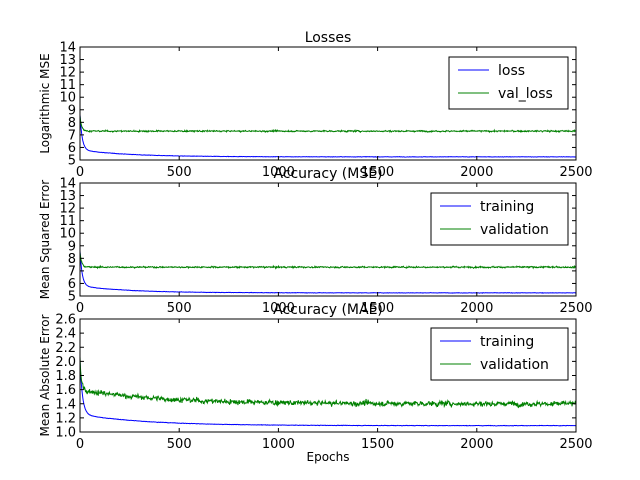  I want to click on series-line-val_loss, so click(328, 124).